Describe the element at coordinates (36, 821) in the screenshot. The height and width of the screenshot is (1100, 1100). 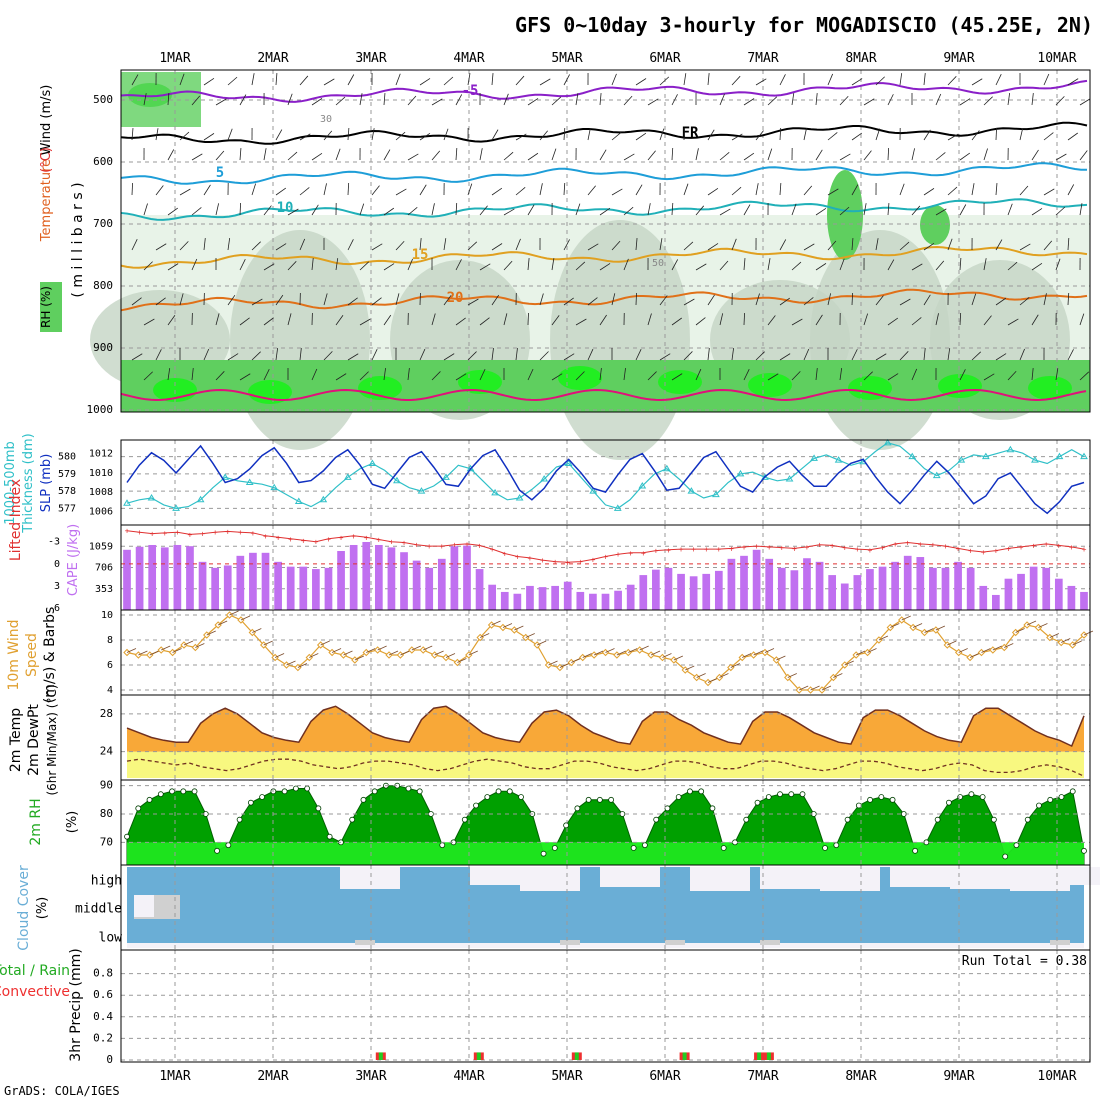
I see `rh2-label: 2m RH` at that location.